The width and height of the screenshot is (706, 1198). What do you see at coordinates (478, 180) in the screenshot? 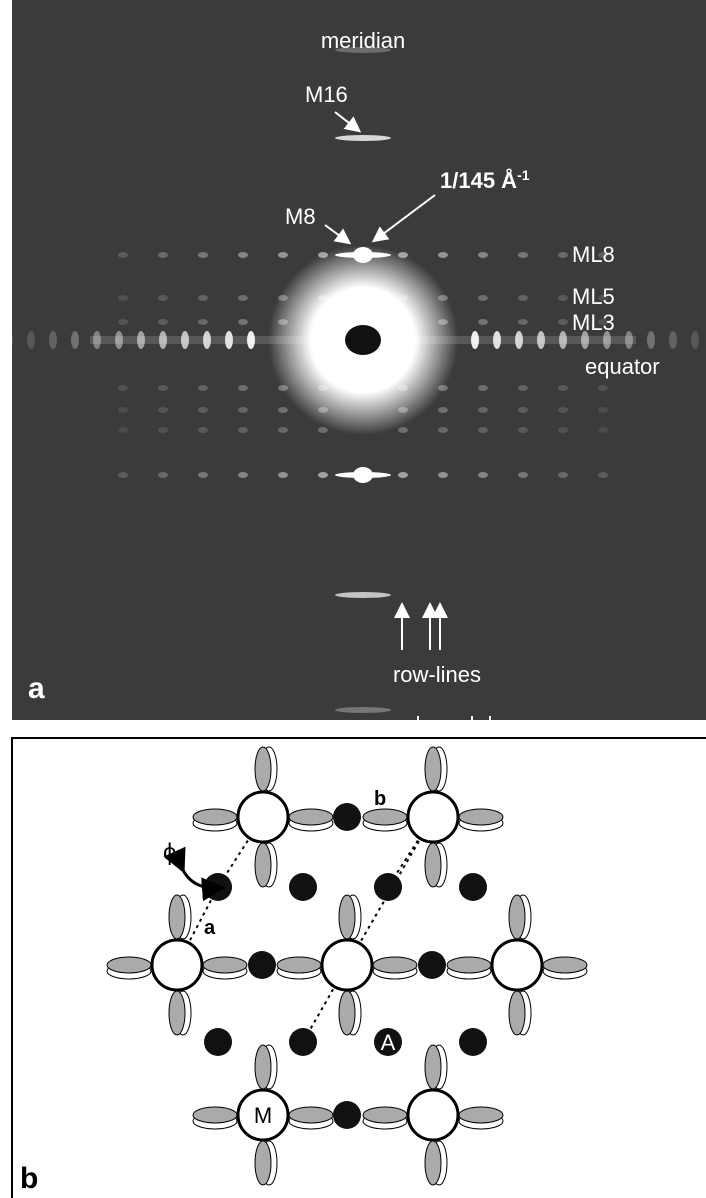
I see `spacing-text: 1/145 Å` at bounding box center [478, 180].